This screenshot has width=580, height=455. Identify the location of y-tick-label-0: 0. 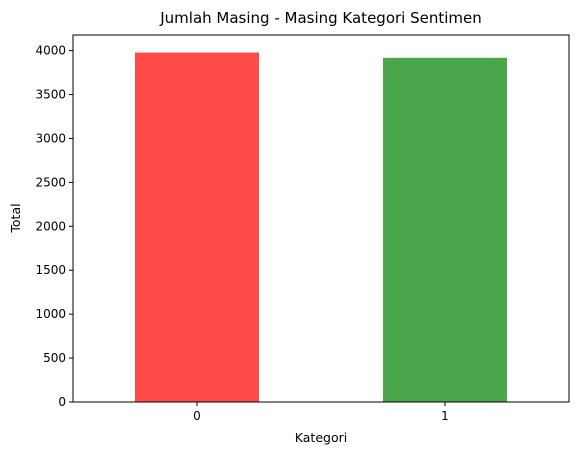
(62, 402).